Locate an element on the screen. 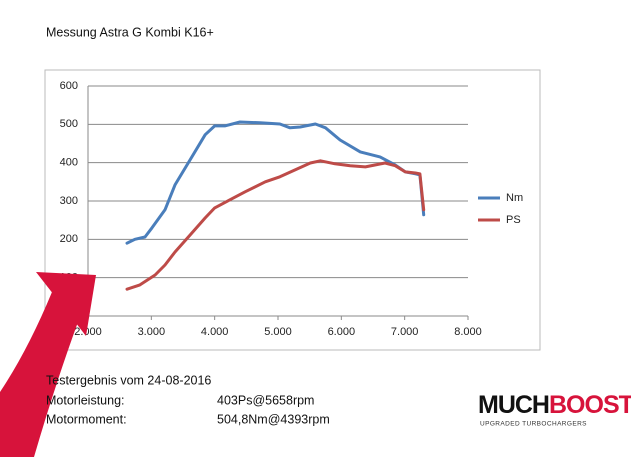 This screenshot has width=631, height=457. result-value: 403Ps@5658rpm is located at coordinates (265, 400).